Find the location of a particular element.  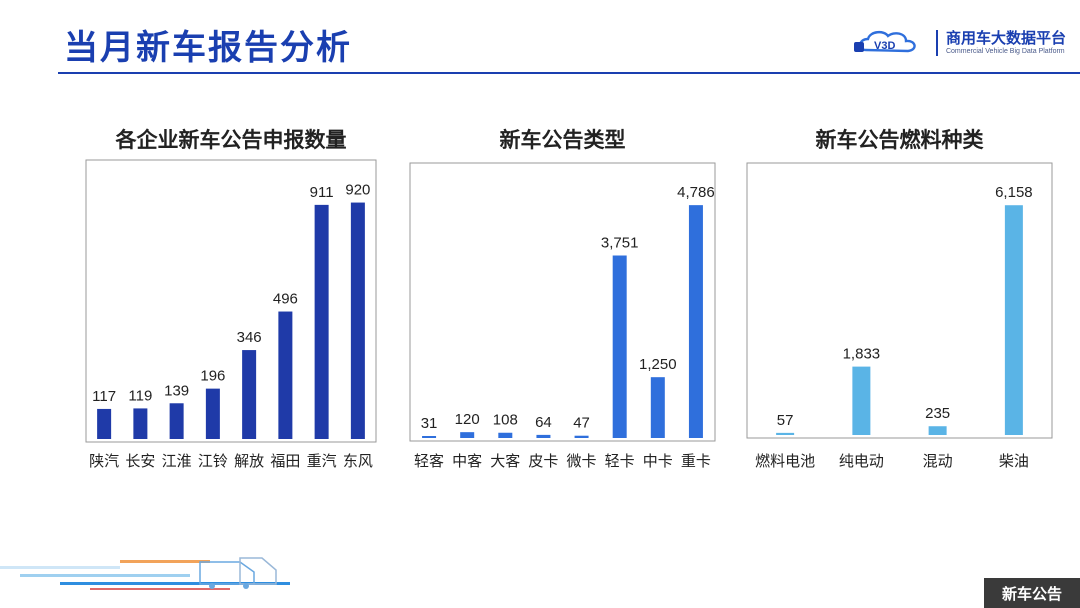

chart1-value-label: 119 is located at coordinates (140, 395).